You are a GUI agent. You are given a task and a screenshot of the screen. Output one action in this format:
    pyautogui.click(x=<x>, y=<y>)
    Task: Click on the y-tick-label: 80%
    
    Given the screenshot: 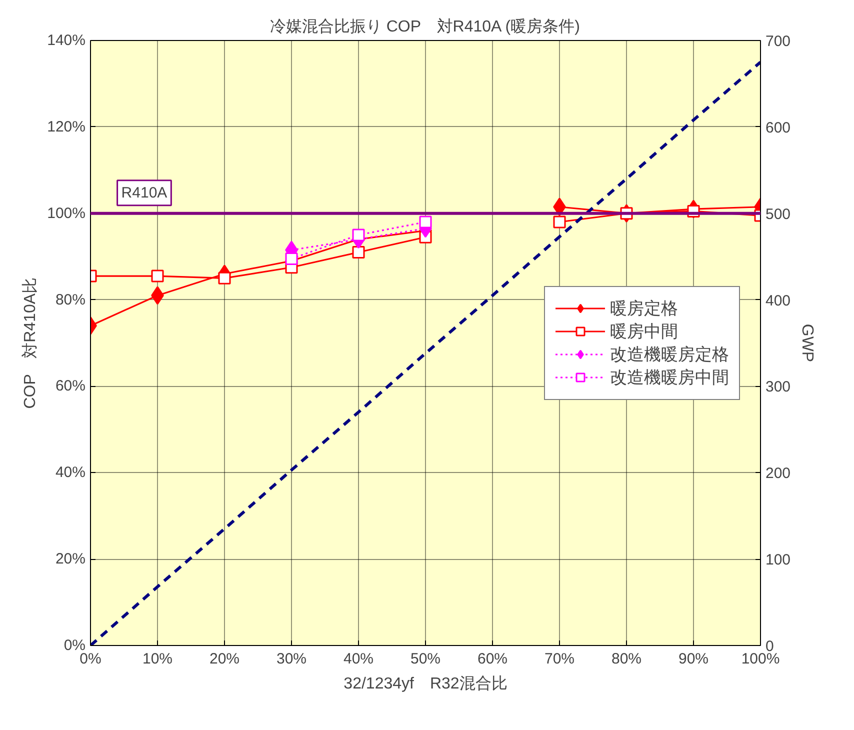 What is the action you would take?
    pyautogui.click(x=70, y=299)
    